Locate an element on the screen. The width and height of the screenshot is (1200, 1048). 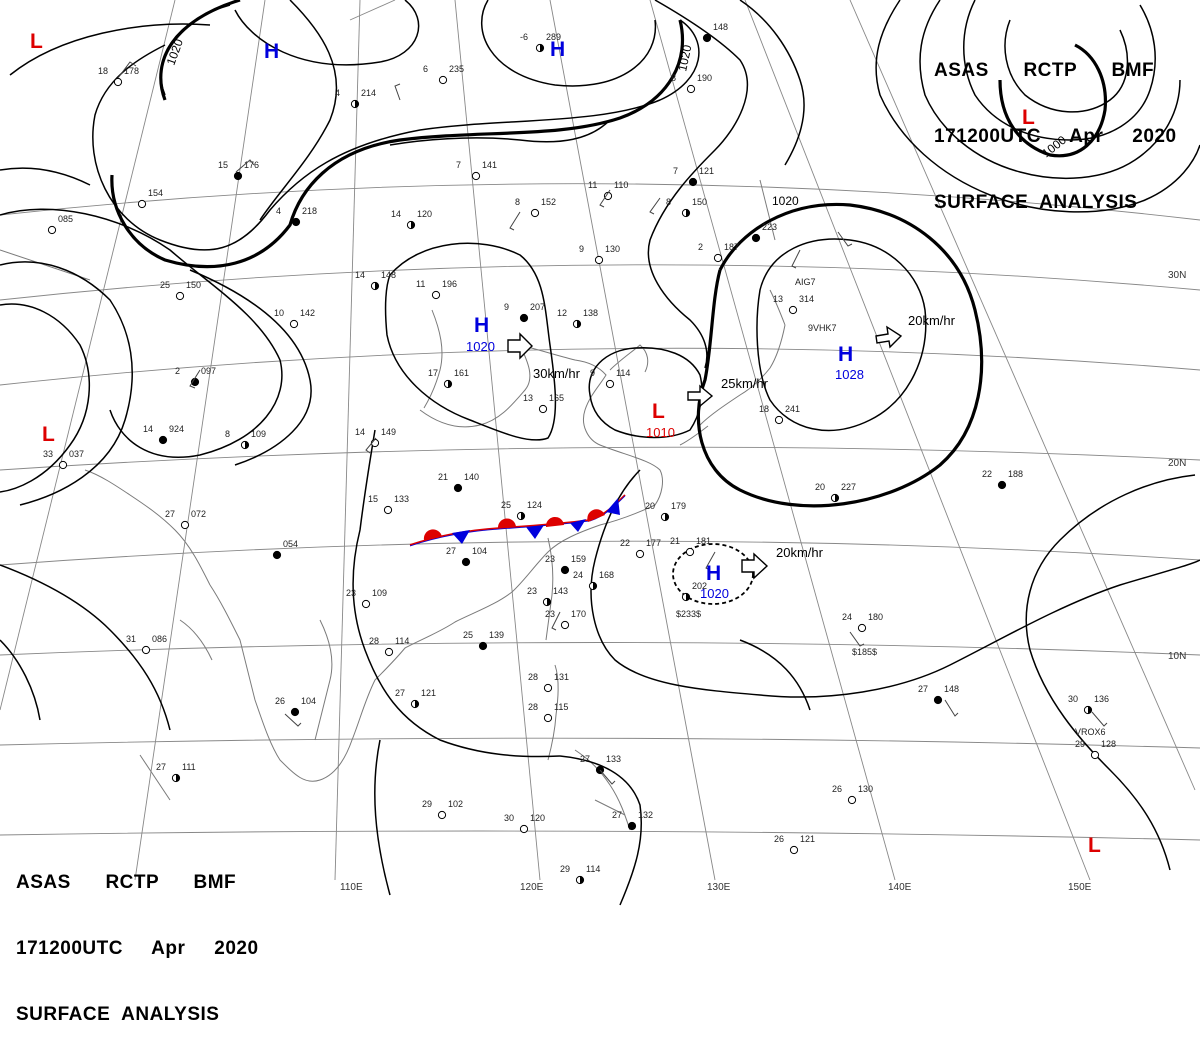
station-pressure: 150 is located at coordinates (699, 202).